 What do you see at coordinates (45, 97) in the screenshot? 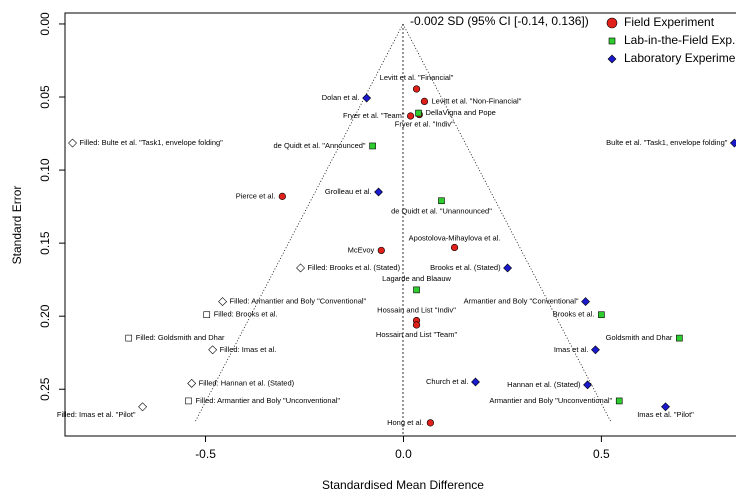
I see `y-tick-label: 0.05` at bounding box center [45, 97].